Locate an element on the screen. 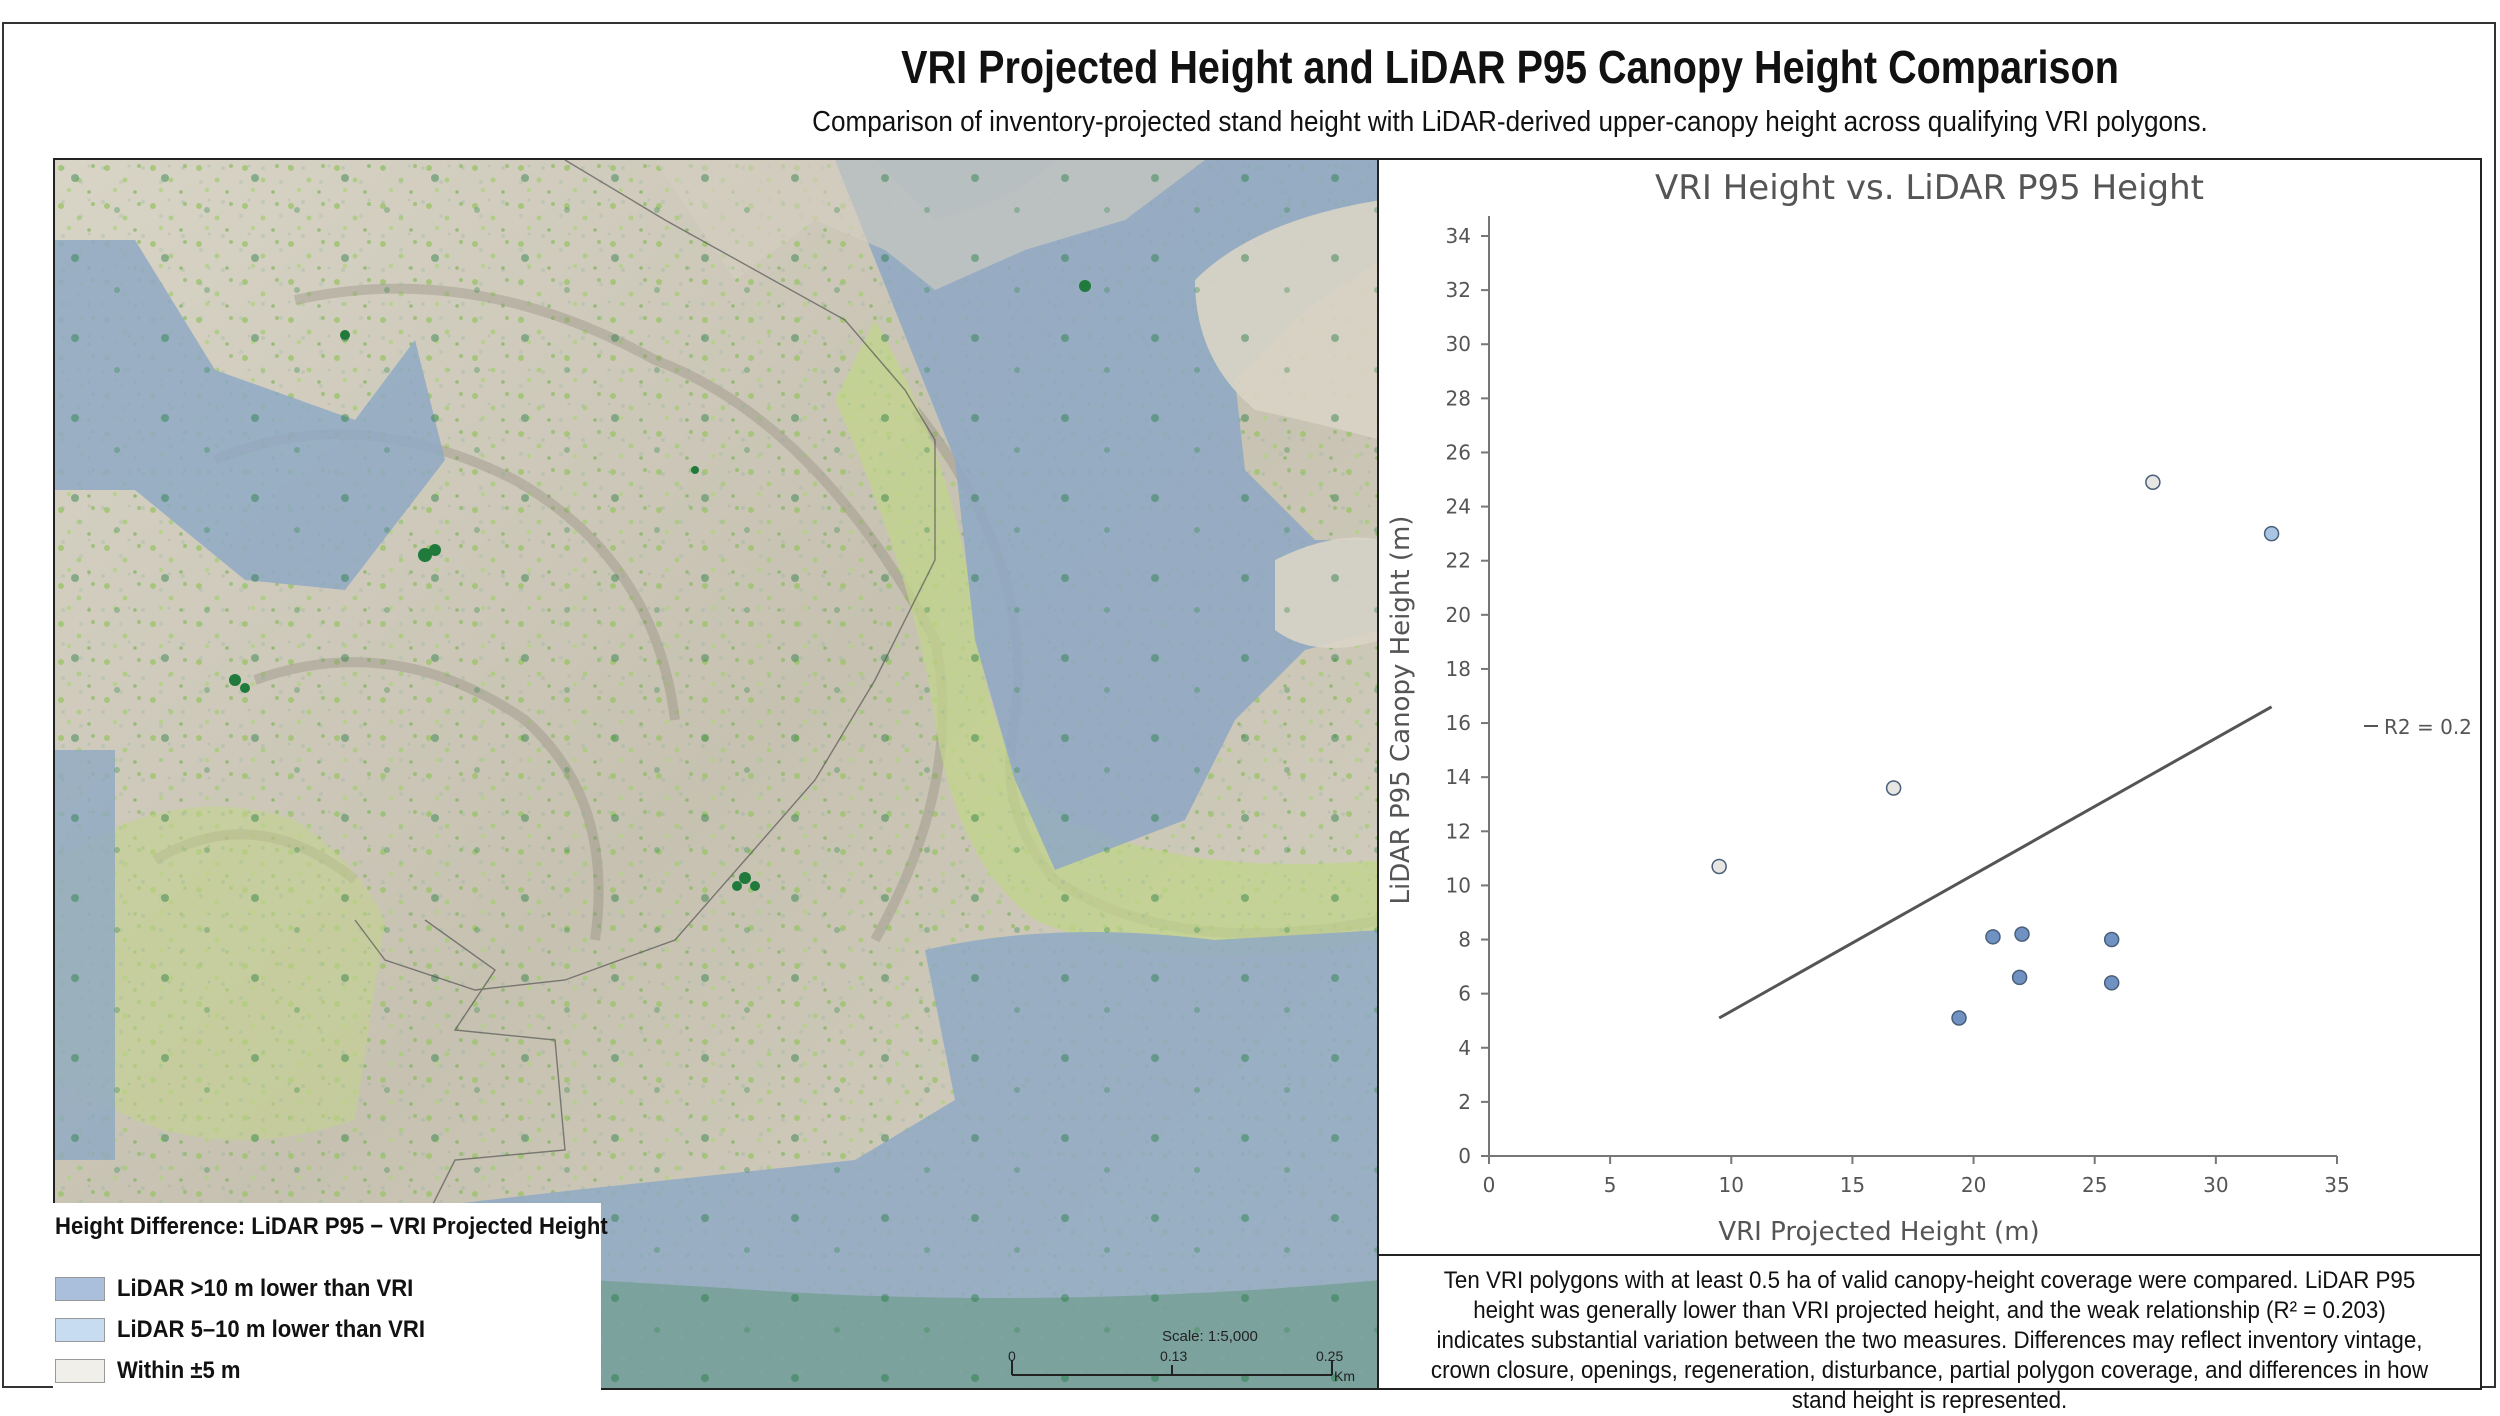 Image resolution: width=2500 pixels, height=1416 pixels. x-tick-label: 20 is located at coordinates (1973, 1185).